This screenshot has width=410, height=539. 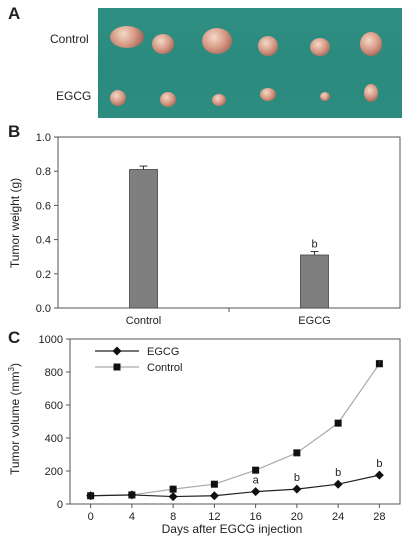 I want to click on weight-significance-label: b, so click(x=314, y=245).